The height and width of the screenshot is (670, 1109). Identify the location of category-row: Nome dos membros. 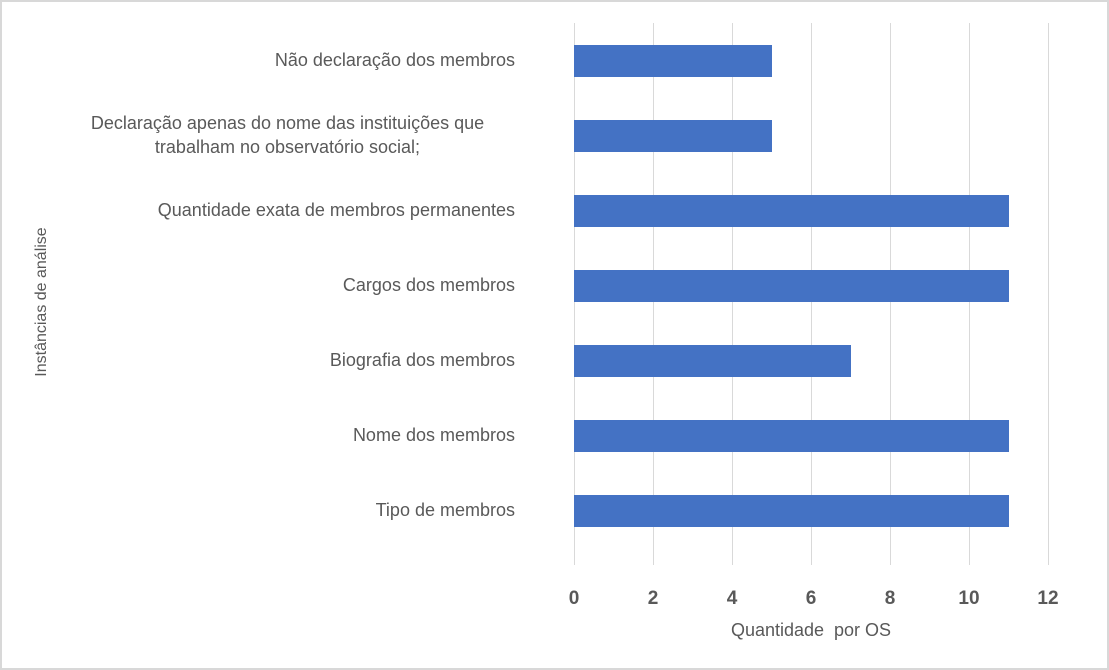
(258, 435).